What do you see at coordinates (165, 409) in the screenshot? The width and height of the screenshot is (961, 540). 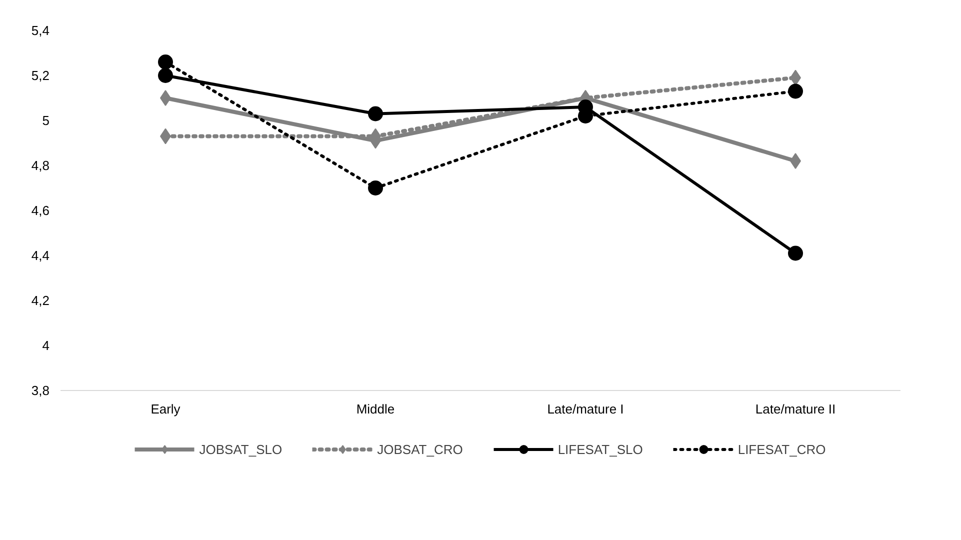 I see `x-tick-label: Early` at bounding box center [165, 409].